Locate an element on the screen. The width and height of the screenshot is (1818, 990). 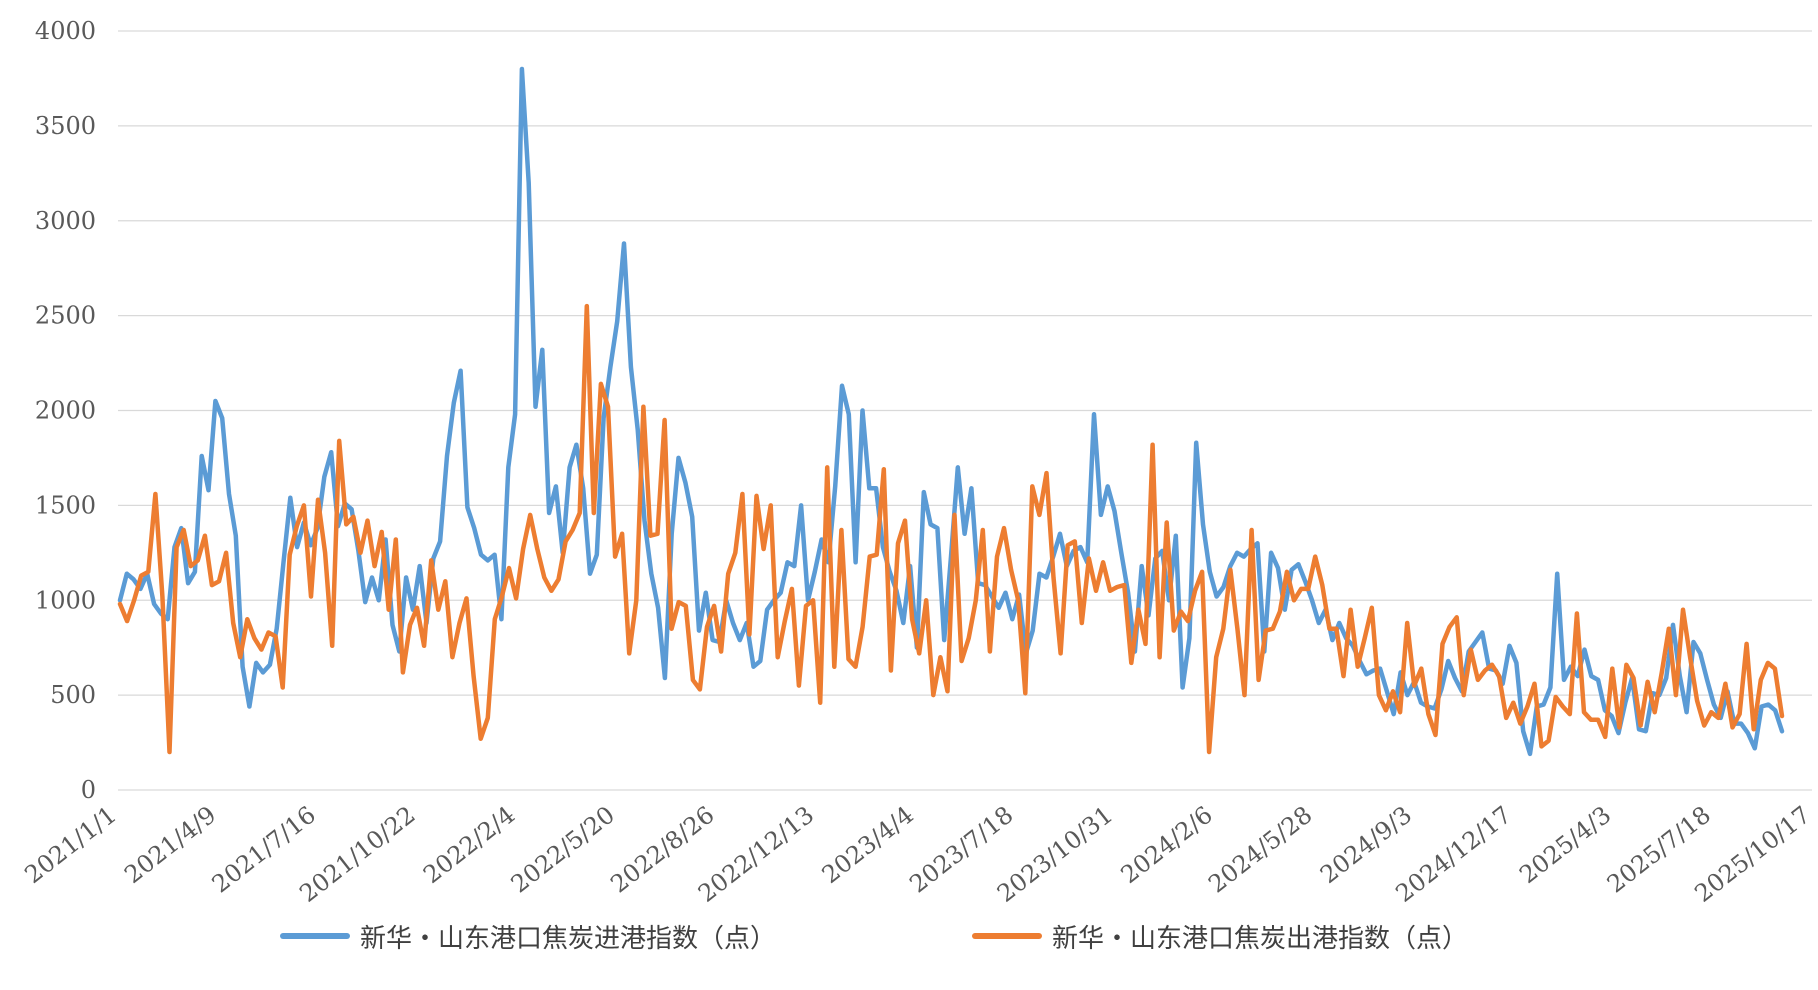
legend-label-outbound: 新华・山东港口焦炭出港指数（点） is located at coordinates (1260, 938).